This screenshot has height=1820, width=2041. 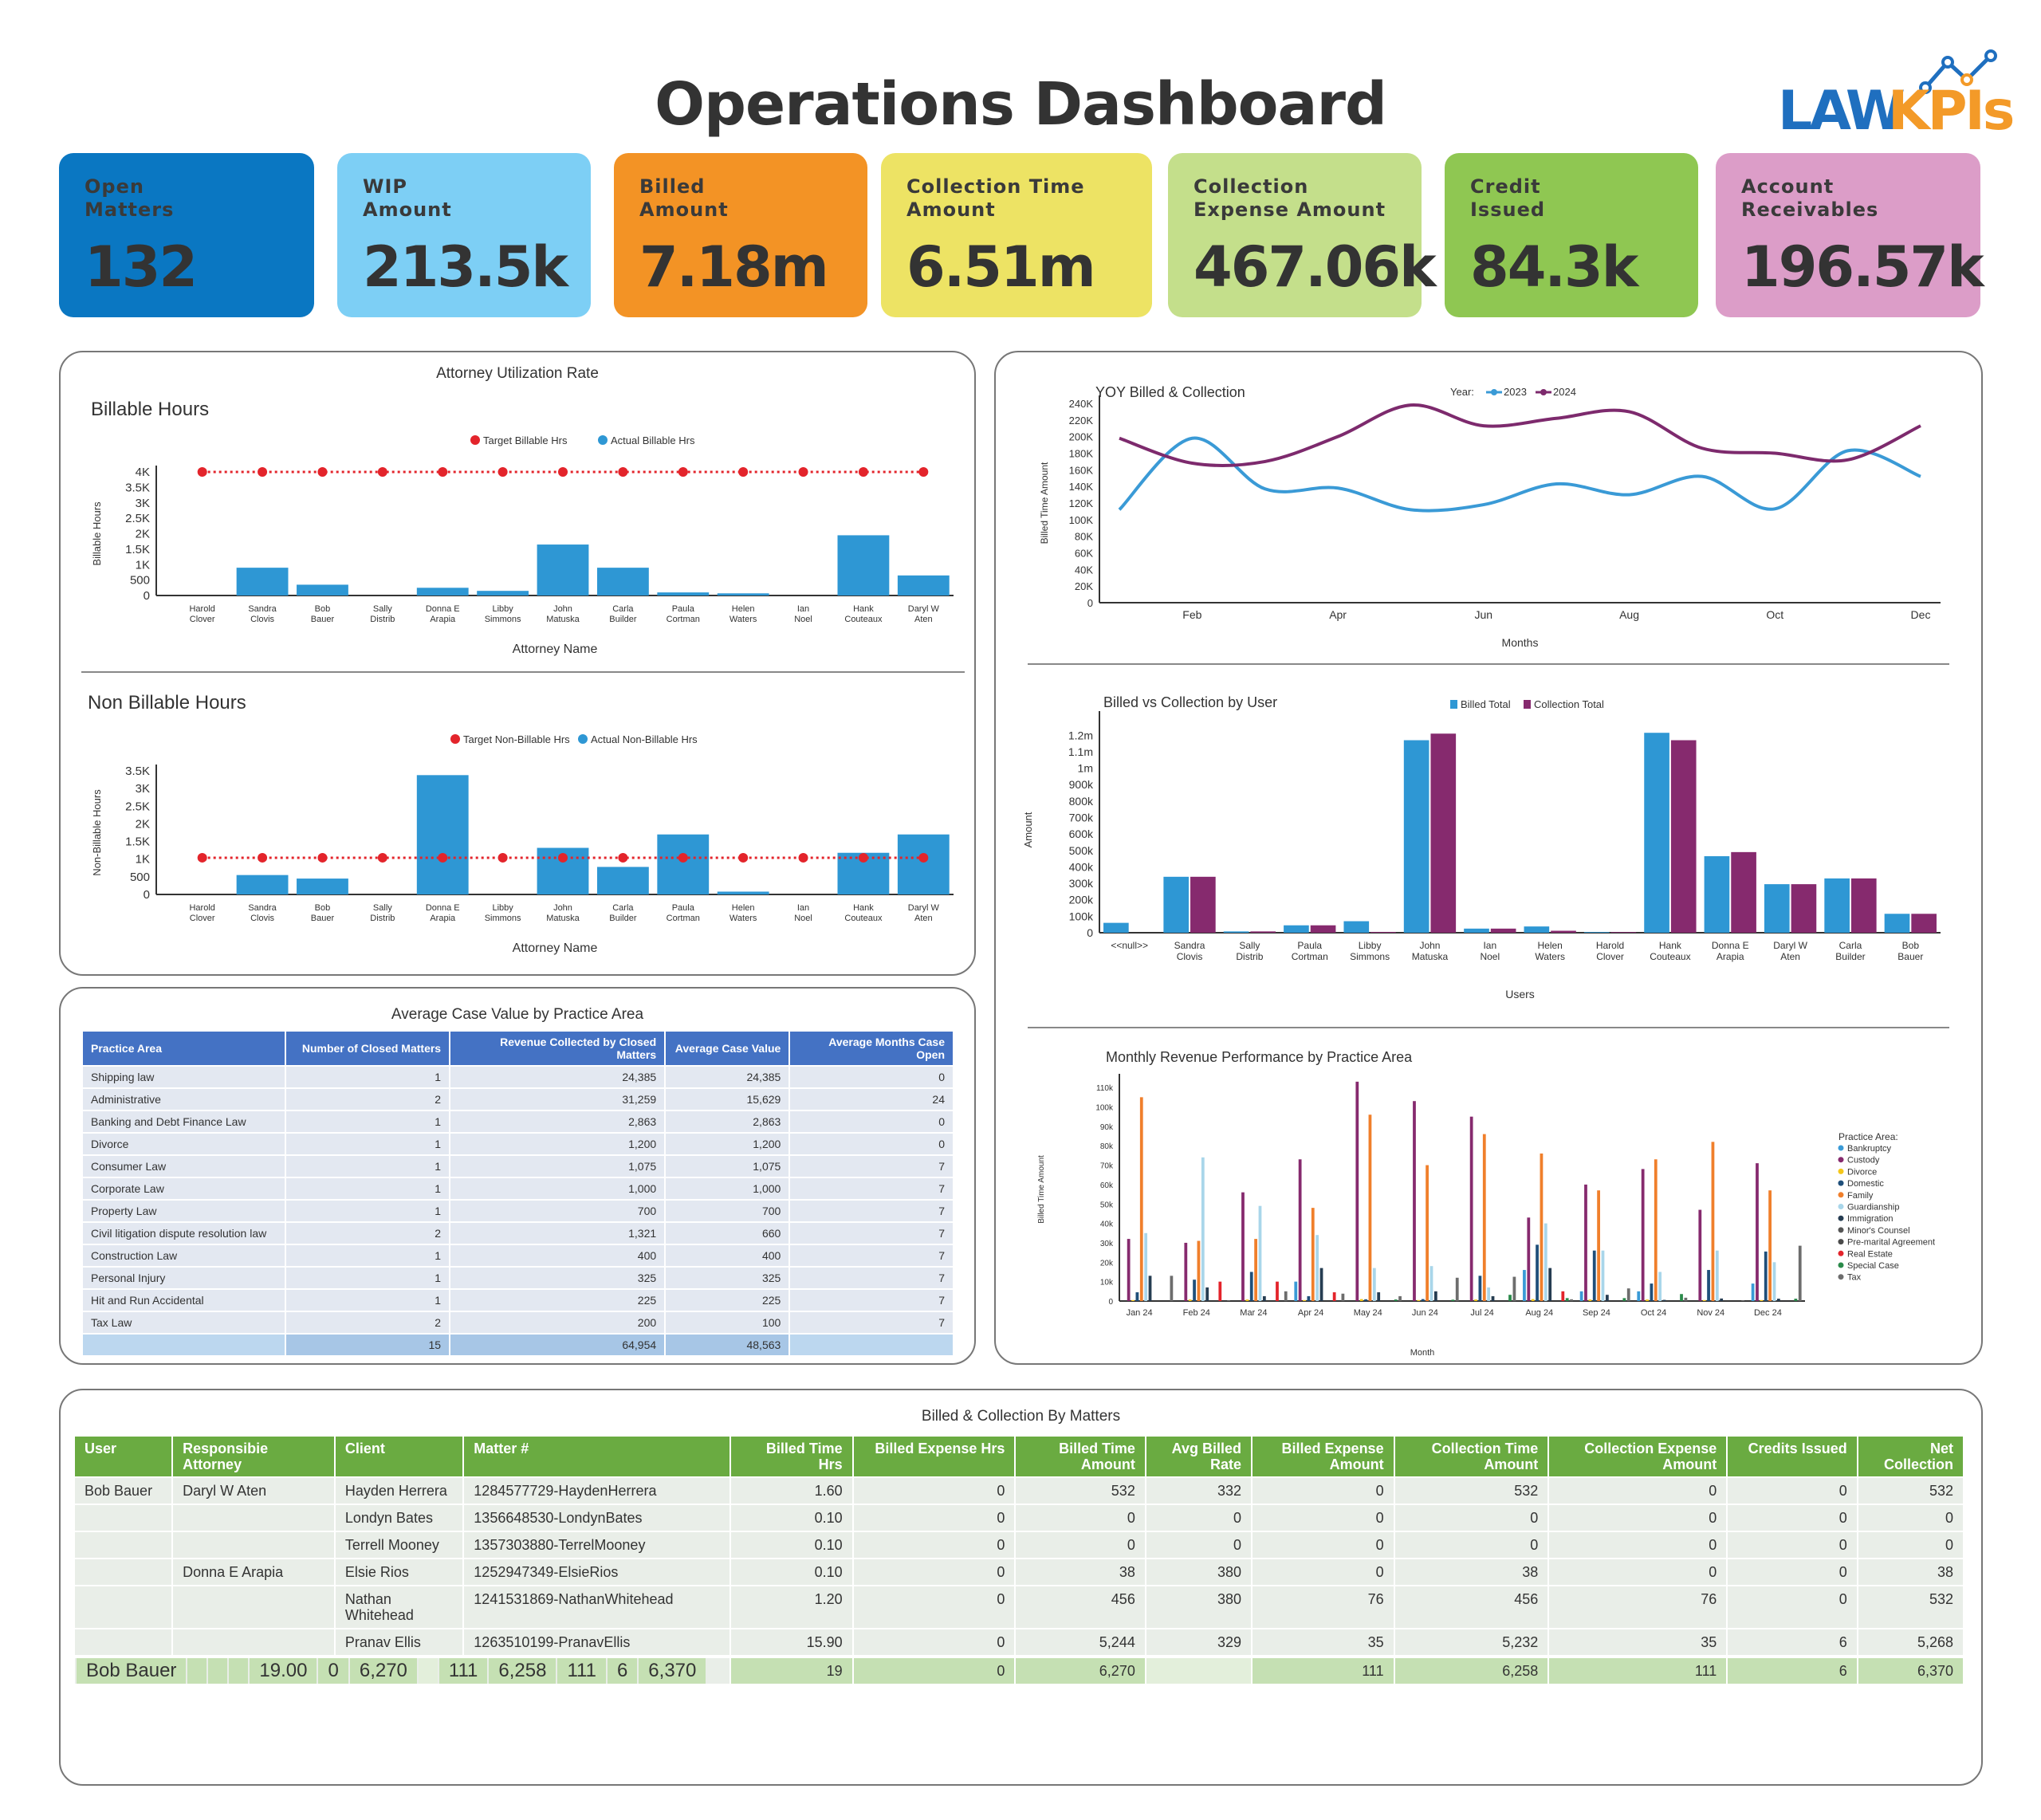 I want to click on subtotal-cell, so click(x=218, y=1671).